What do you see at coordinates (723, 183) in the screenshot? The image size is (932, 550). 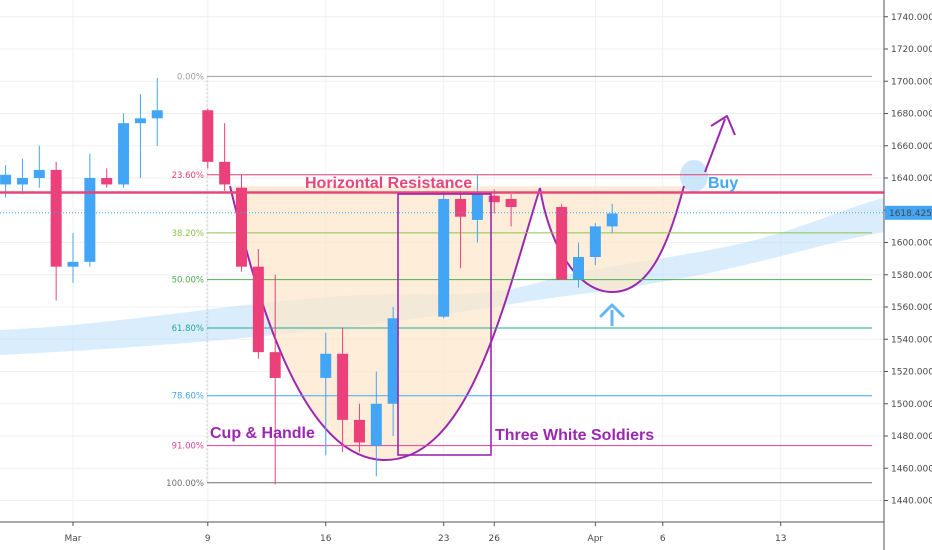 I see `buy-label: Buy` at bounding box center [723, 183].